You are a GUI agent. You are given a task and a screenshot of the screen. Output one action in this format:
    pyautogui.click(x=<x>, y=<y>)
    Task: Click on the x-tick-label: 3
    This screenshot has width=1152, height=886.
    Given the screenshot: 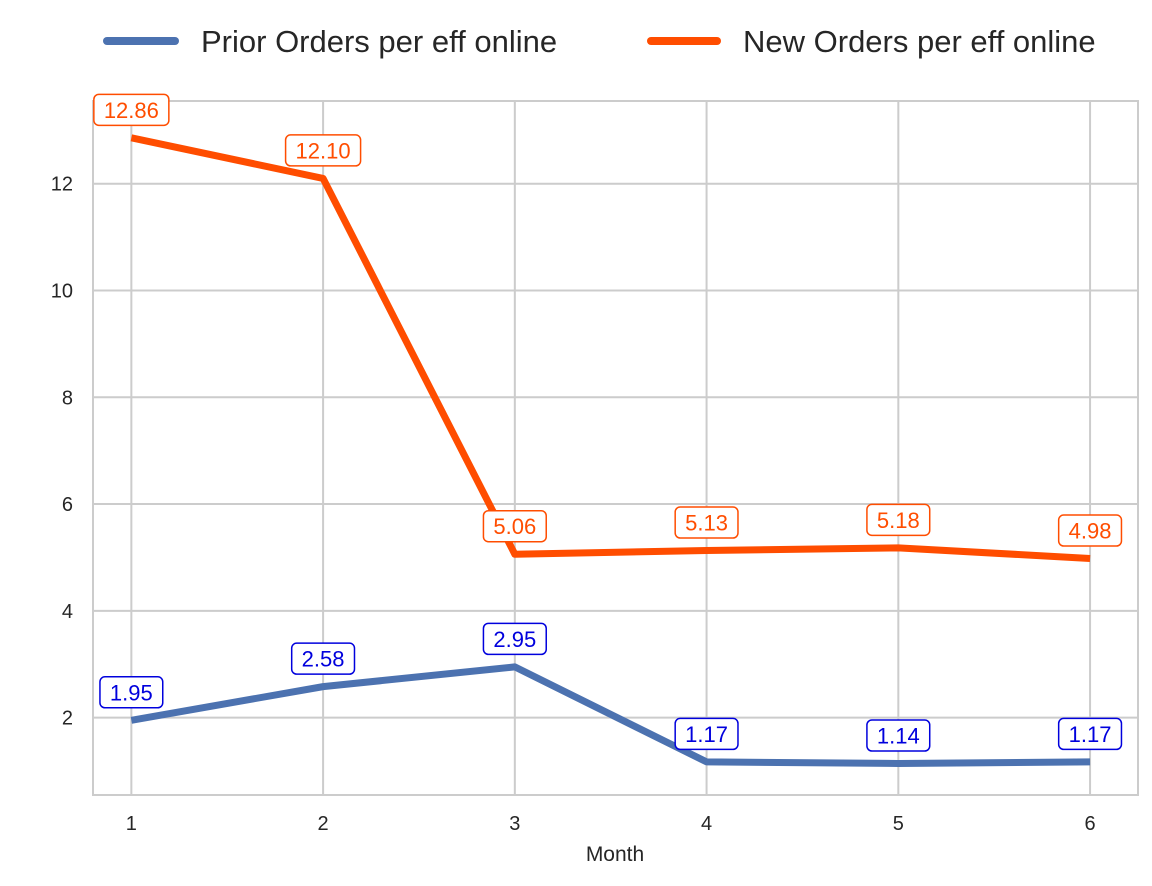 What is the action you would take?
    pyautogui.click(x=514, y=824)
    